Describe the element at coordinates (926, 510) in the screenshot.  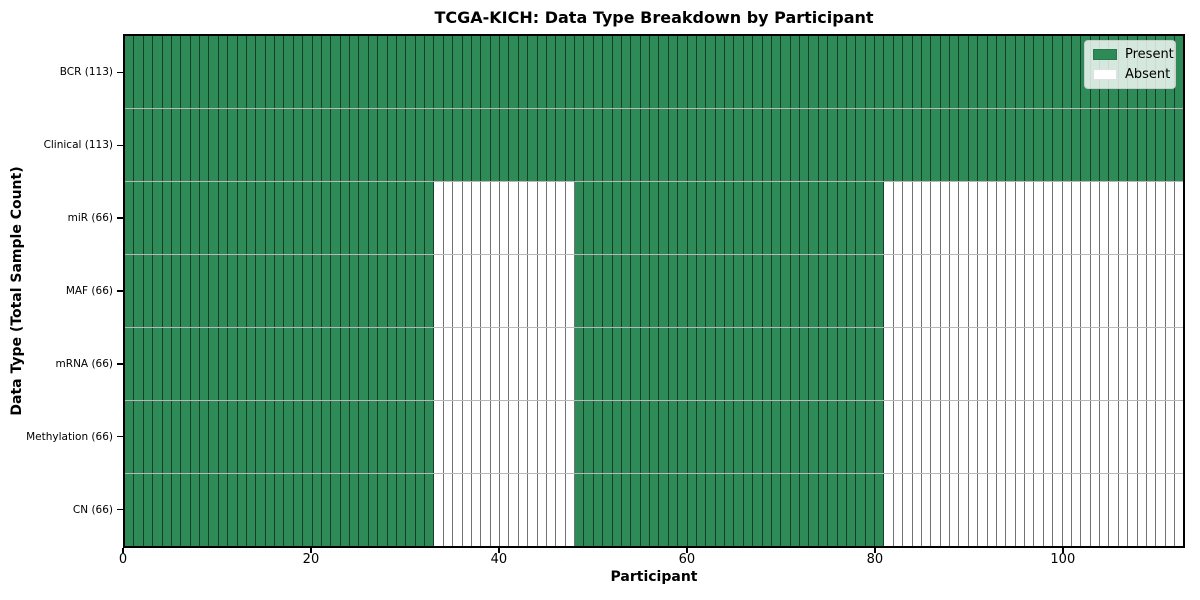
I see `heatmap-cell-cn-85-absent` at that location.